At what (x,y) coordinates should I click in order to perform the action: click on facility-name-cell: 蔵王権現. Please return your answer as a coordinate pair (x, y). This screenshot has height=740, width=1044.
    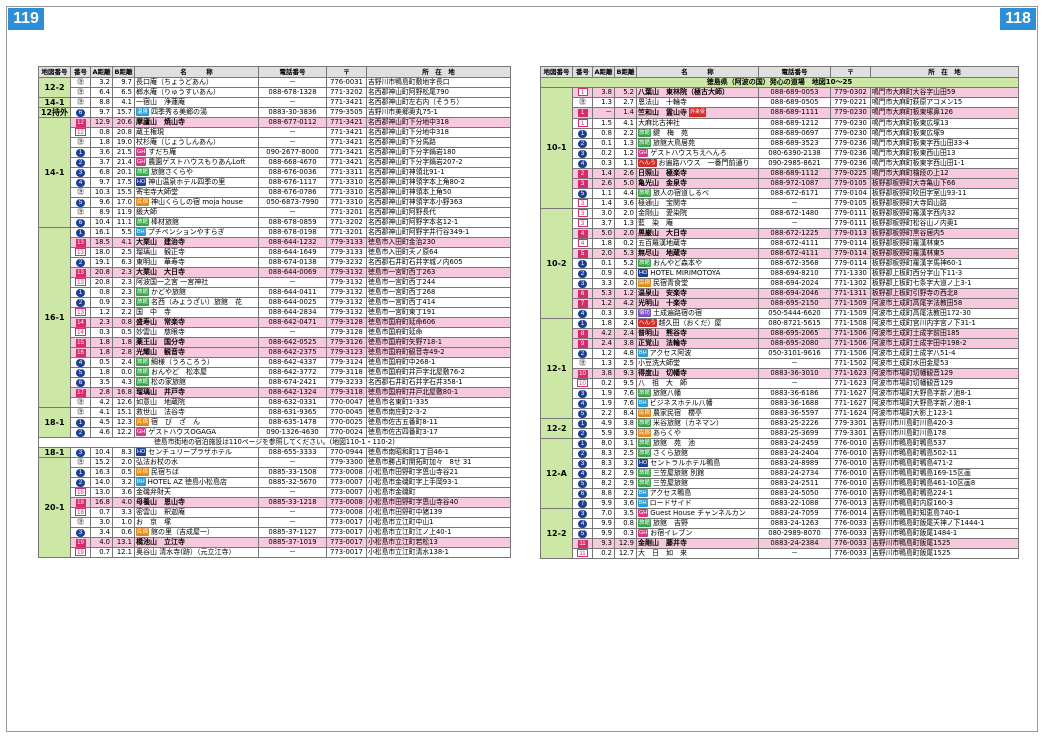
    Looking at the image, I should click on (196, 132).